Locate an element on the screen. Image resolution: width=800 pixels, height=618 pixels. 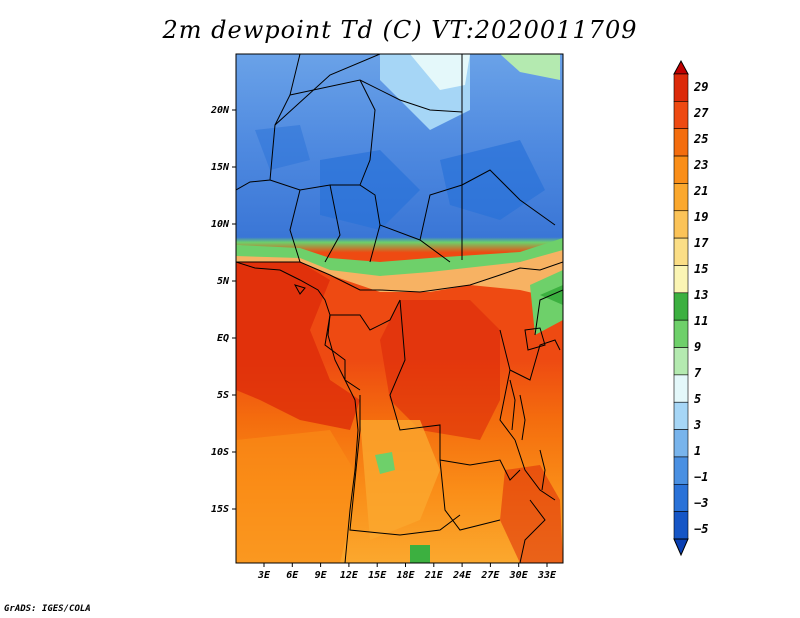
lon-label: 21E is located at coordinates (434, 575).